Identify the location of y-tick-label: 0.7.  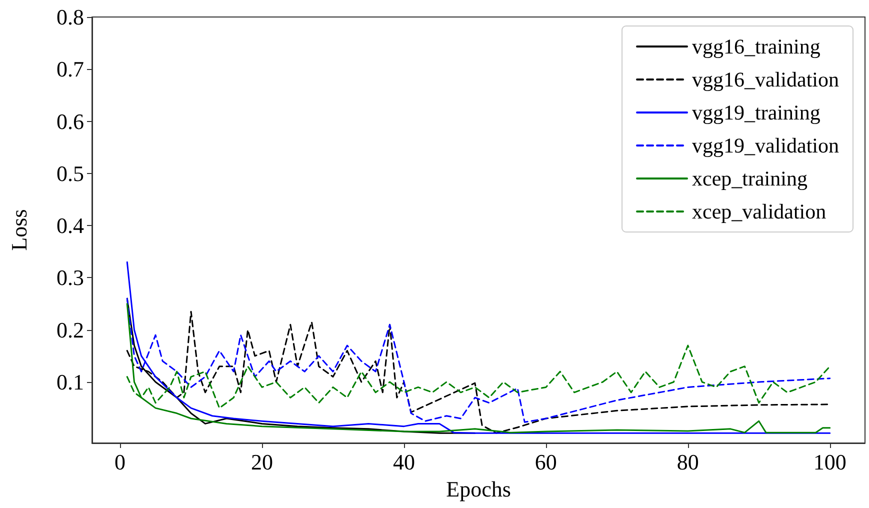
(70, 69).